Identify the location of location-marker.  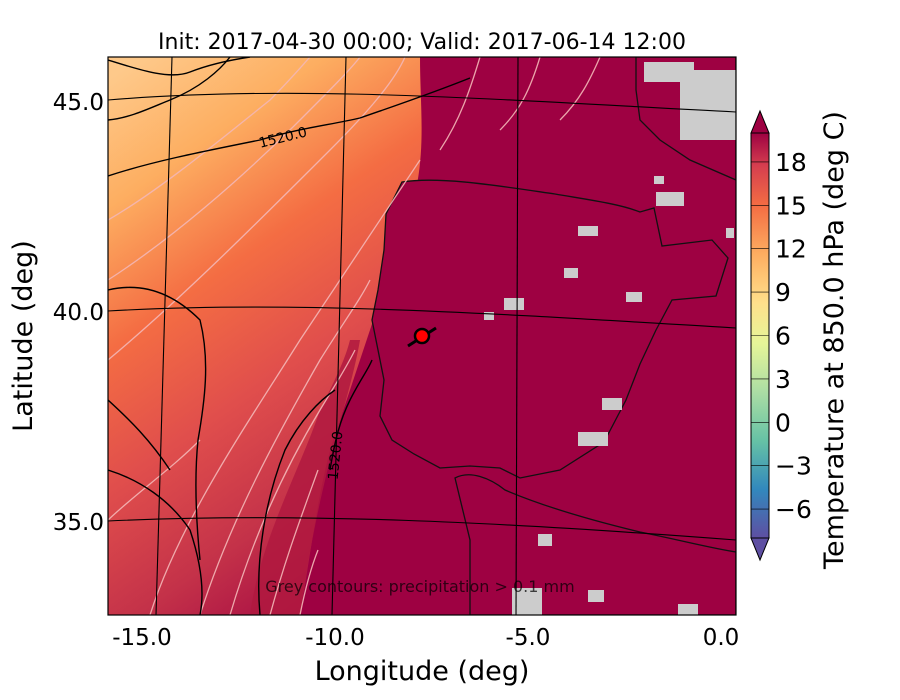
(422, 337).